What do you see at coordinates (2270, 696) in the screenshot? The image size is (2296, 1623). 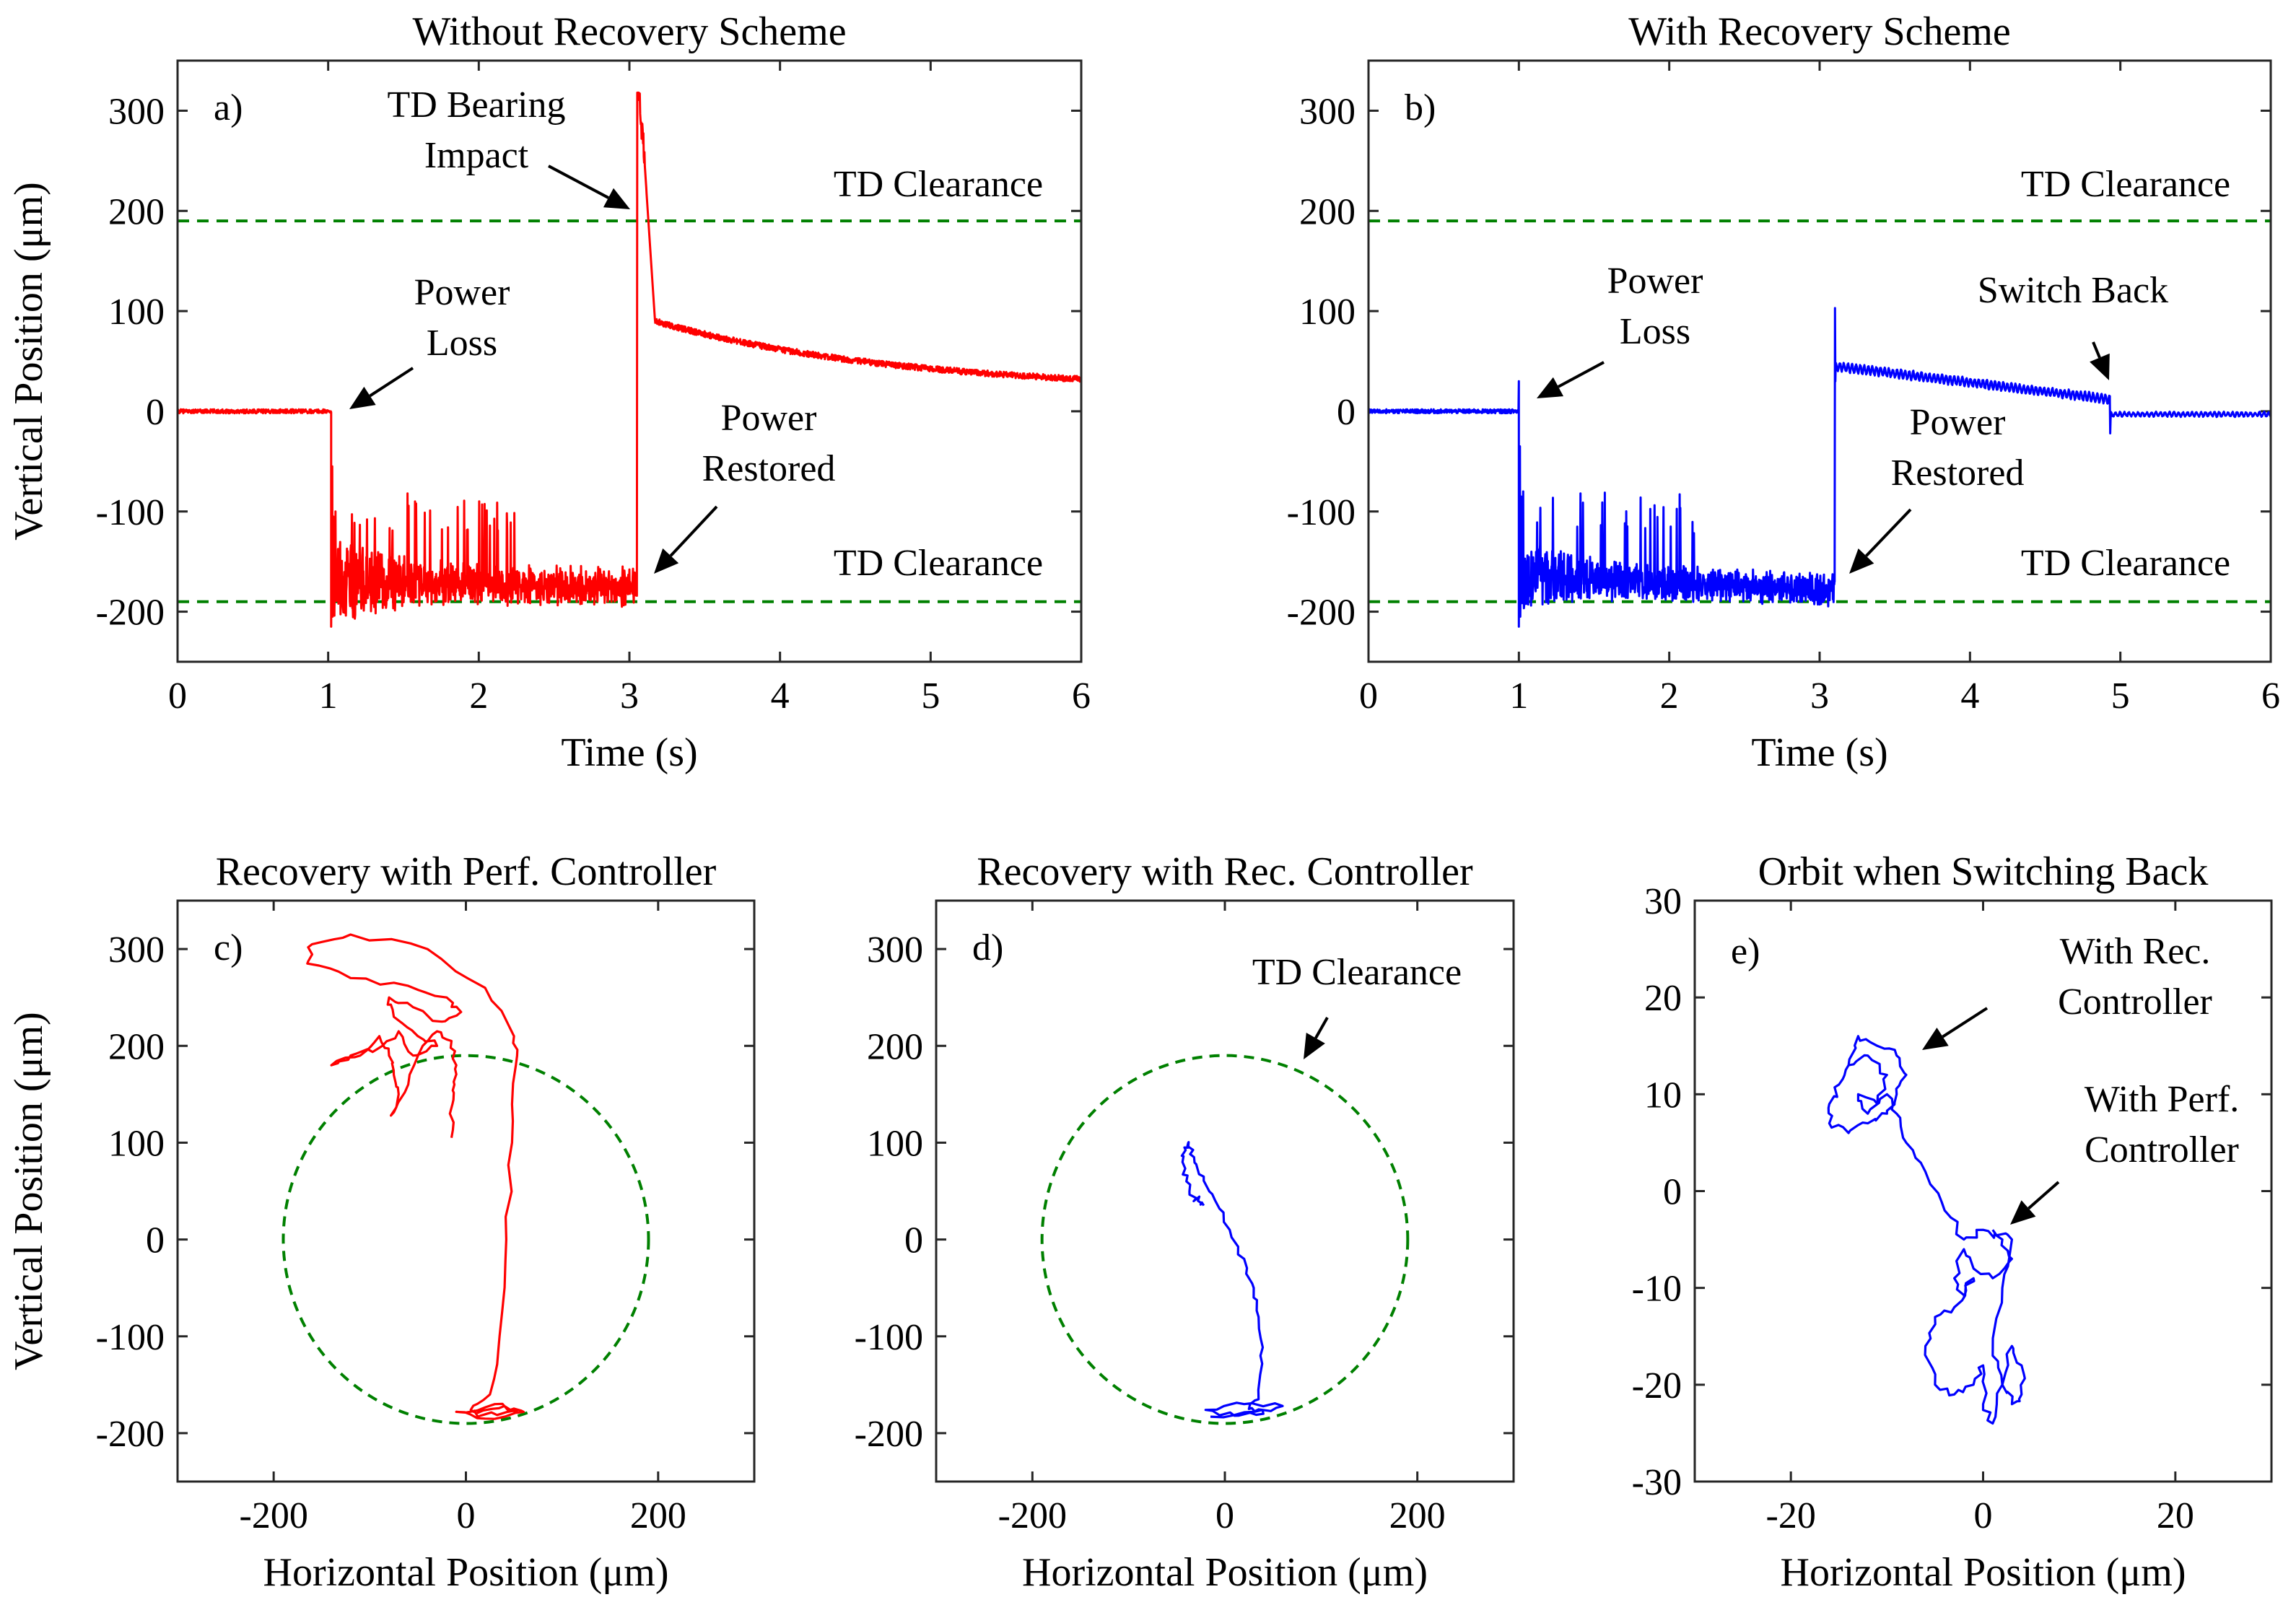 I see `x-tick-label: 6` at bounding box center [2270, 696].